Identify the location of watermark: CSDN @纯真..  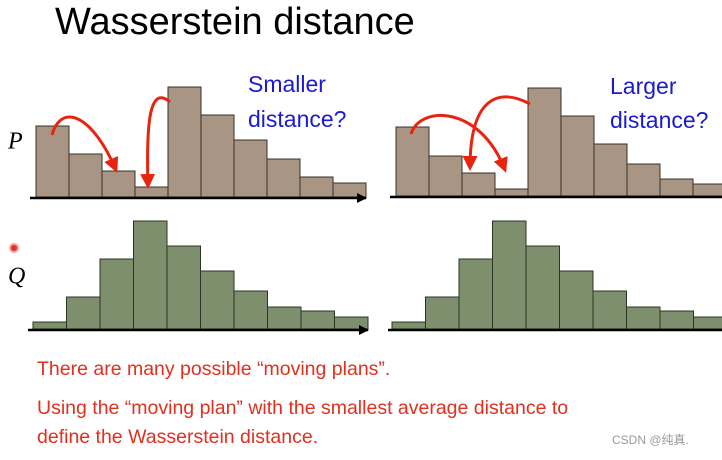
(650, 440).